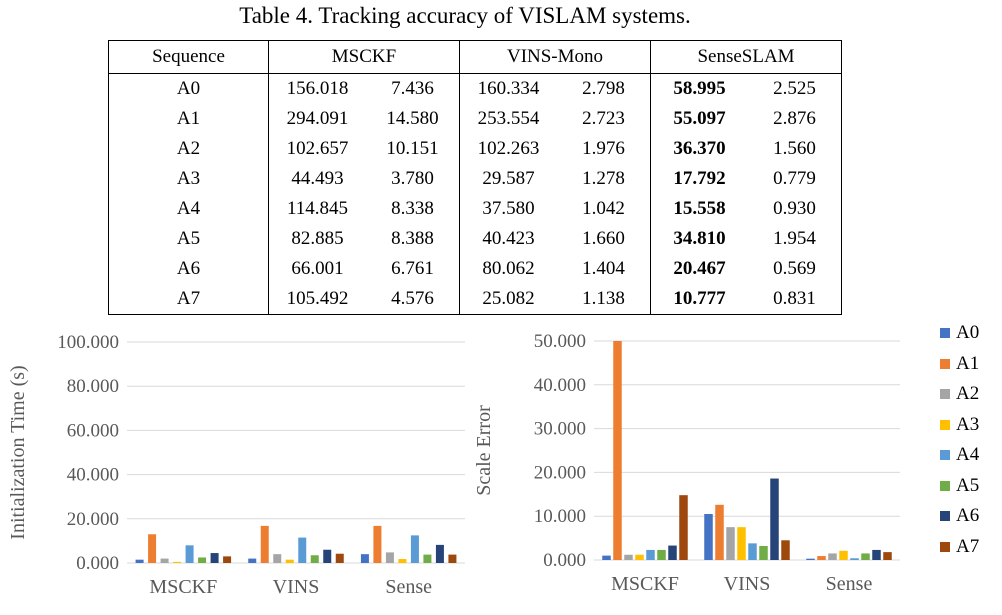 This screenshot has height=615, width=1002. Describe the element at coordinates (794, 268) in the screenshot. I see `value-cell: 0.569` at that location.